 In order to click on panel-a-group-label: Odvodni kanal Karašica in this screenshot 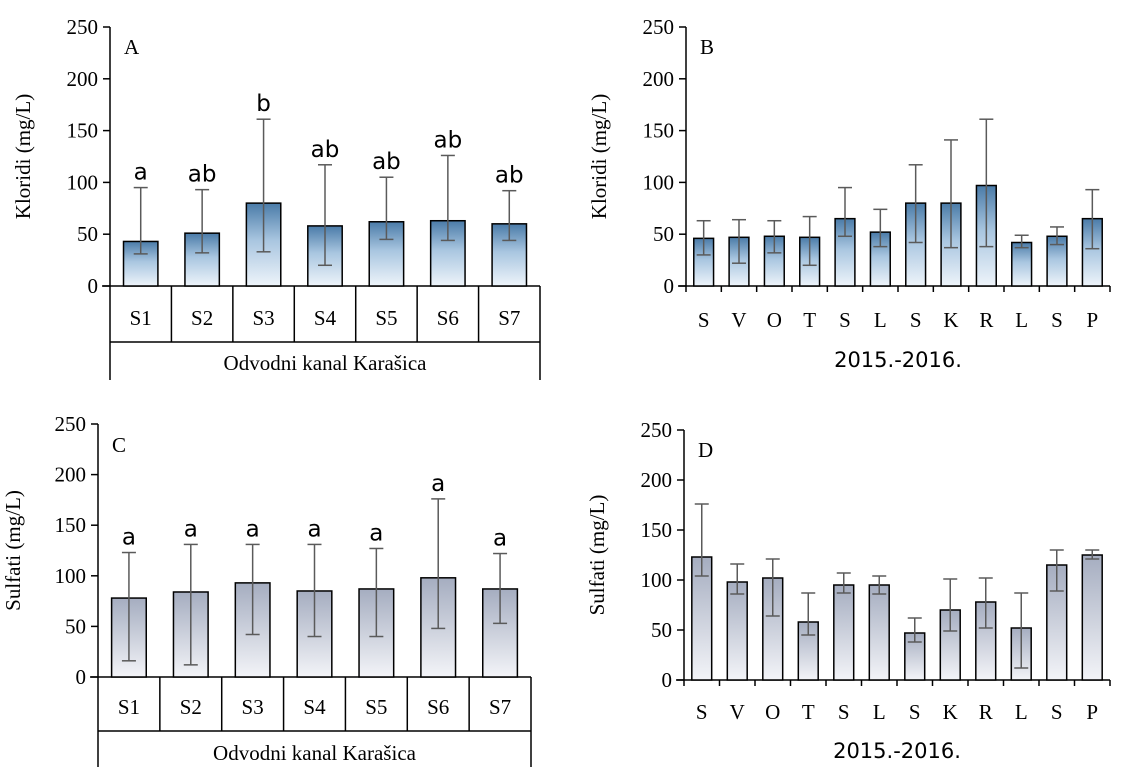, I will do `click(326, 363)`.